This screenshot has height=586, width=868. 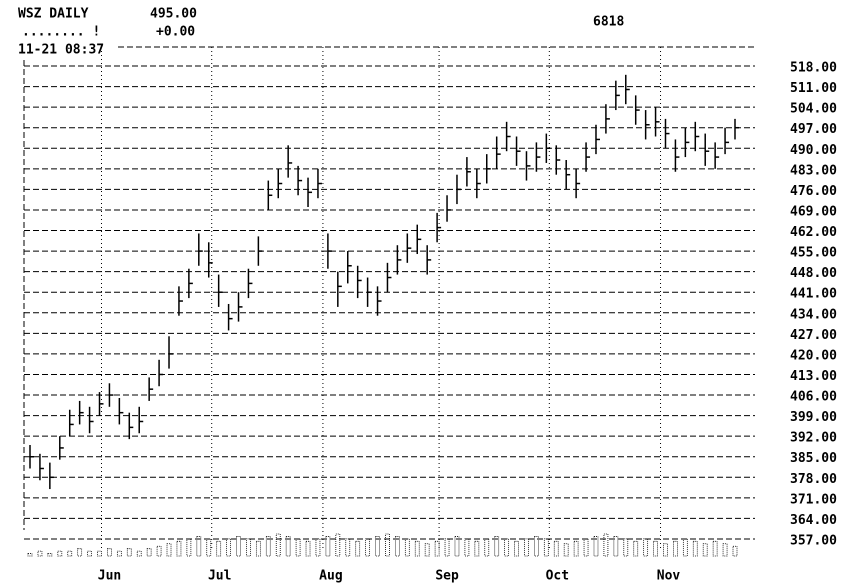 I want to click on y-tick-label: 476.00, so click(x=813, y=191).